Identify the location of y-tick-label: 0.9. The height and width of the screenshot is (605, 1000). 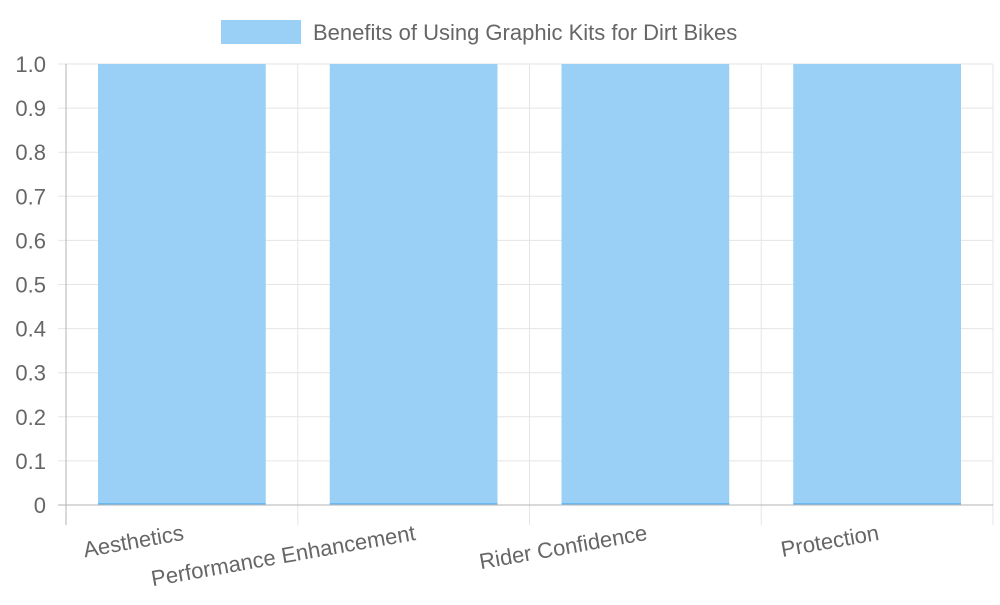
(30, 108).